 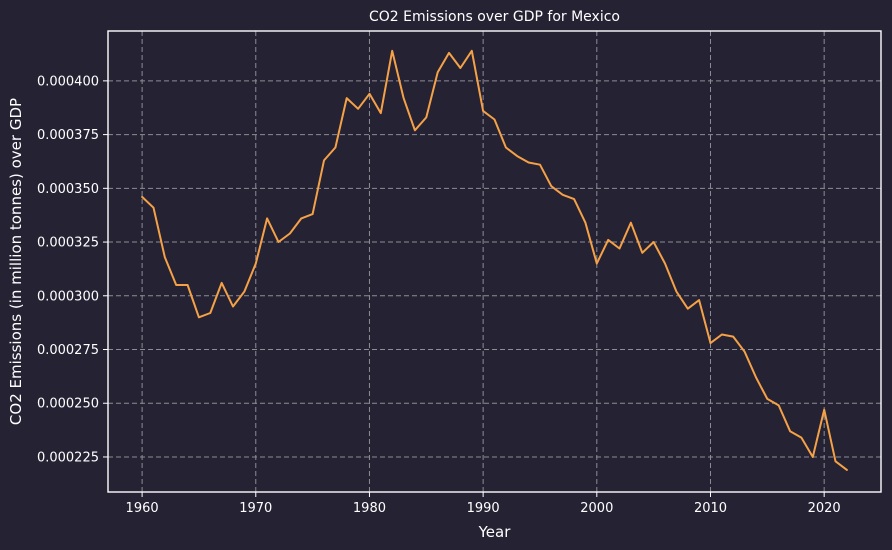 What do you see at coordinates (824, 508) in the screenshot?
I see `x-tick-label: 2020` at bounding box center [824, 508].